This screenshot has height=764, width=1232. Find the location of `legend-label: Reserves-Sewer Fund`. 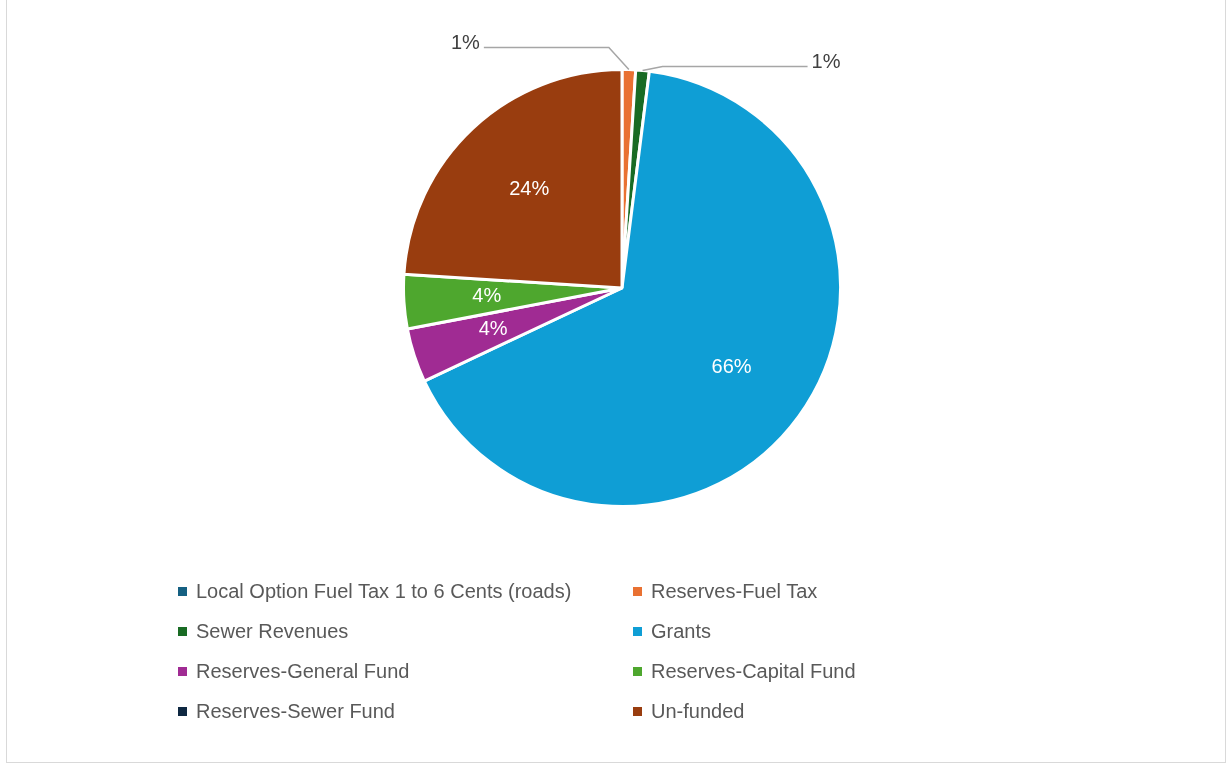

legend-label: Reserves-Sewer Fund is located at coordinates (295, 711).